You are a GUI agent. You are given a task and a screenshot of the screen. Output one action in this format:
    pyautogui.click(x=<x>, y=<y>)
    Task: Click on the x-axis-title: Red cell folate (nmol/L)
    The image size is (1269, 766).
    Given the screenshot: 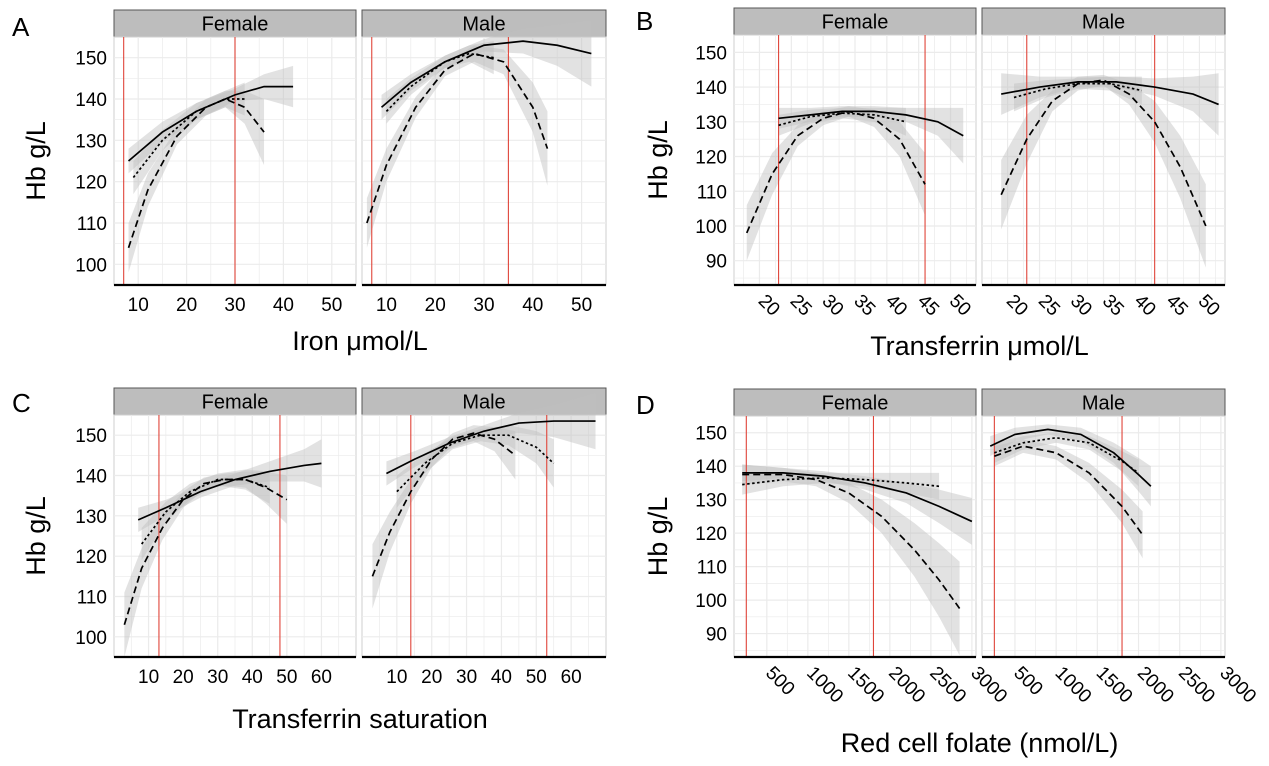 What is the action you would take?
    pyautogui.click(x=980, y=743)
    